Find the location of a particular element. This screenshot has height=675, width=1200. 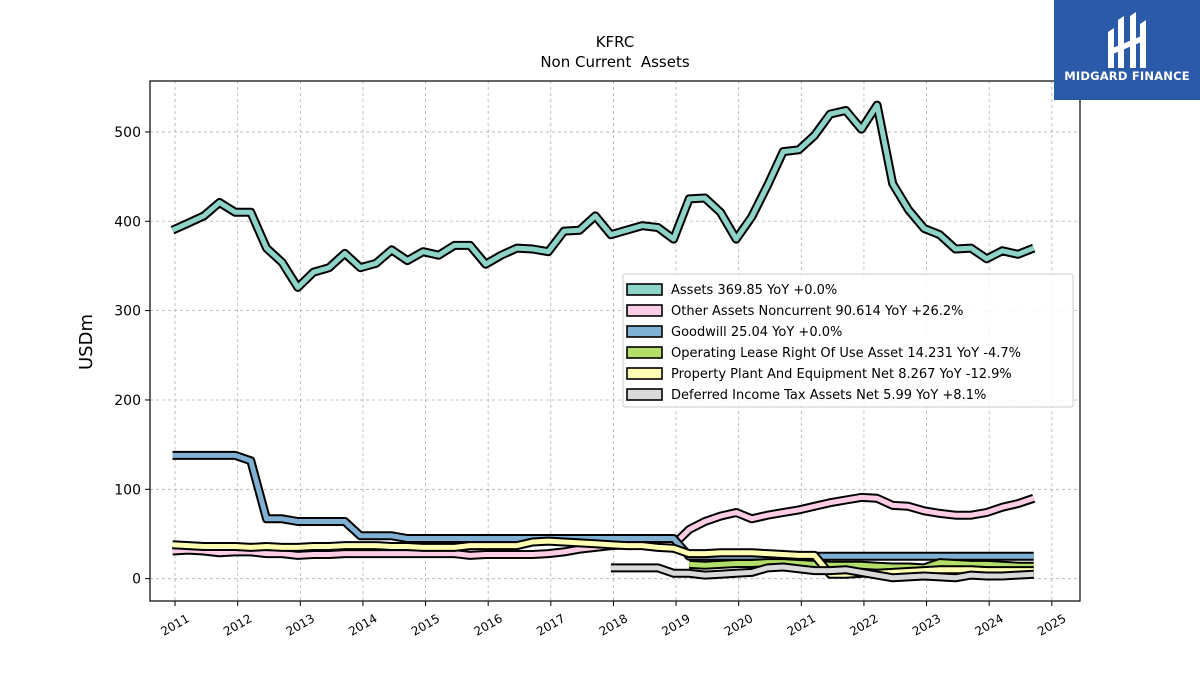

y-tick-label: 300 is located at coordinates (127, 312).